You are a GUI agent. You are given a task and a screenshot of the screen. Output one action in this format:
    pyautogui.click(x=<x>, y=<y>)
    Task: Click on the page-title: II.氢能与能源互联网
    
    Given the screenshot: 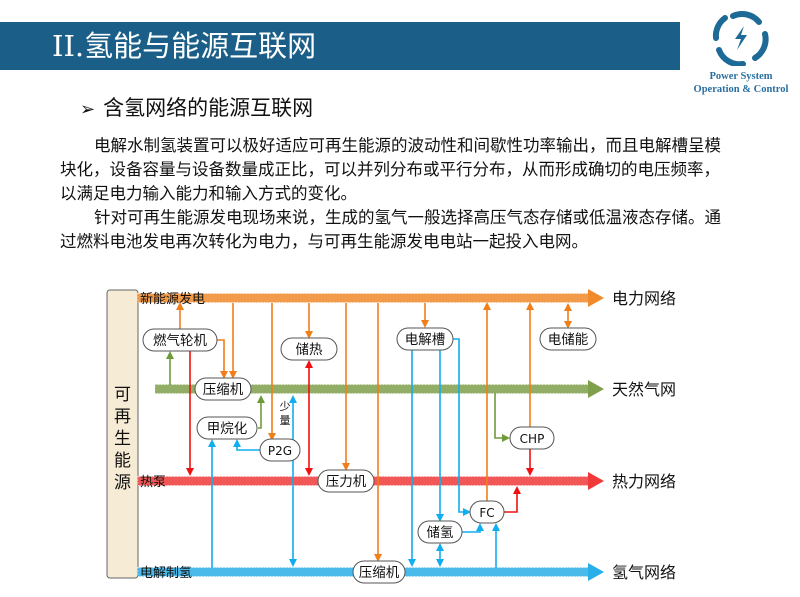 What is the action you would take?
    pyautogui.click(x=184, y=46)
    